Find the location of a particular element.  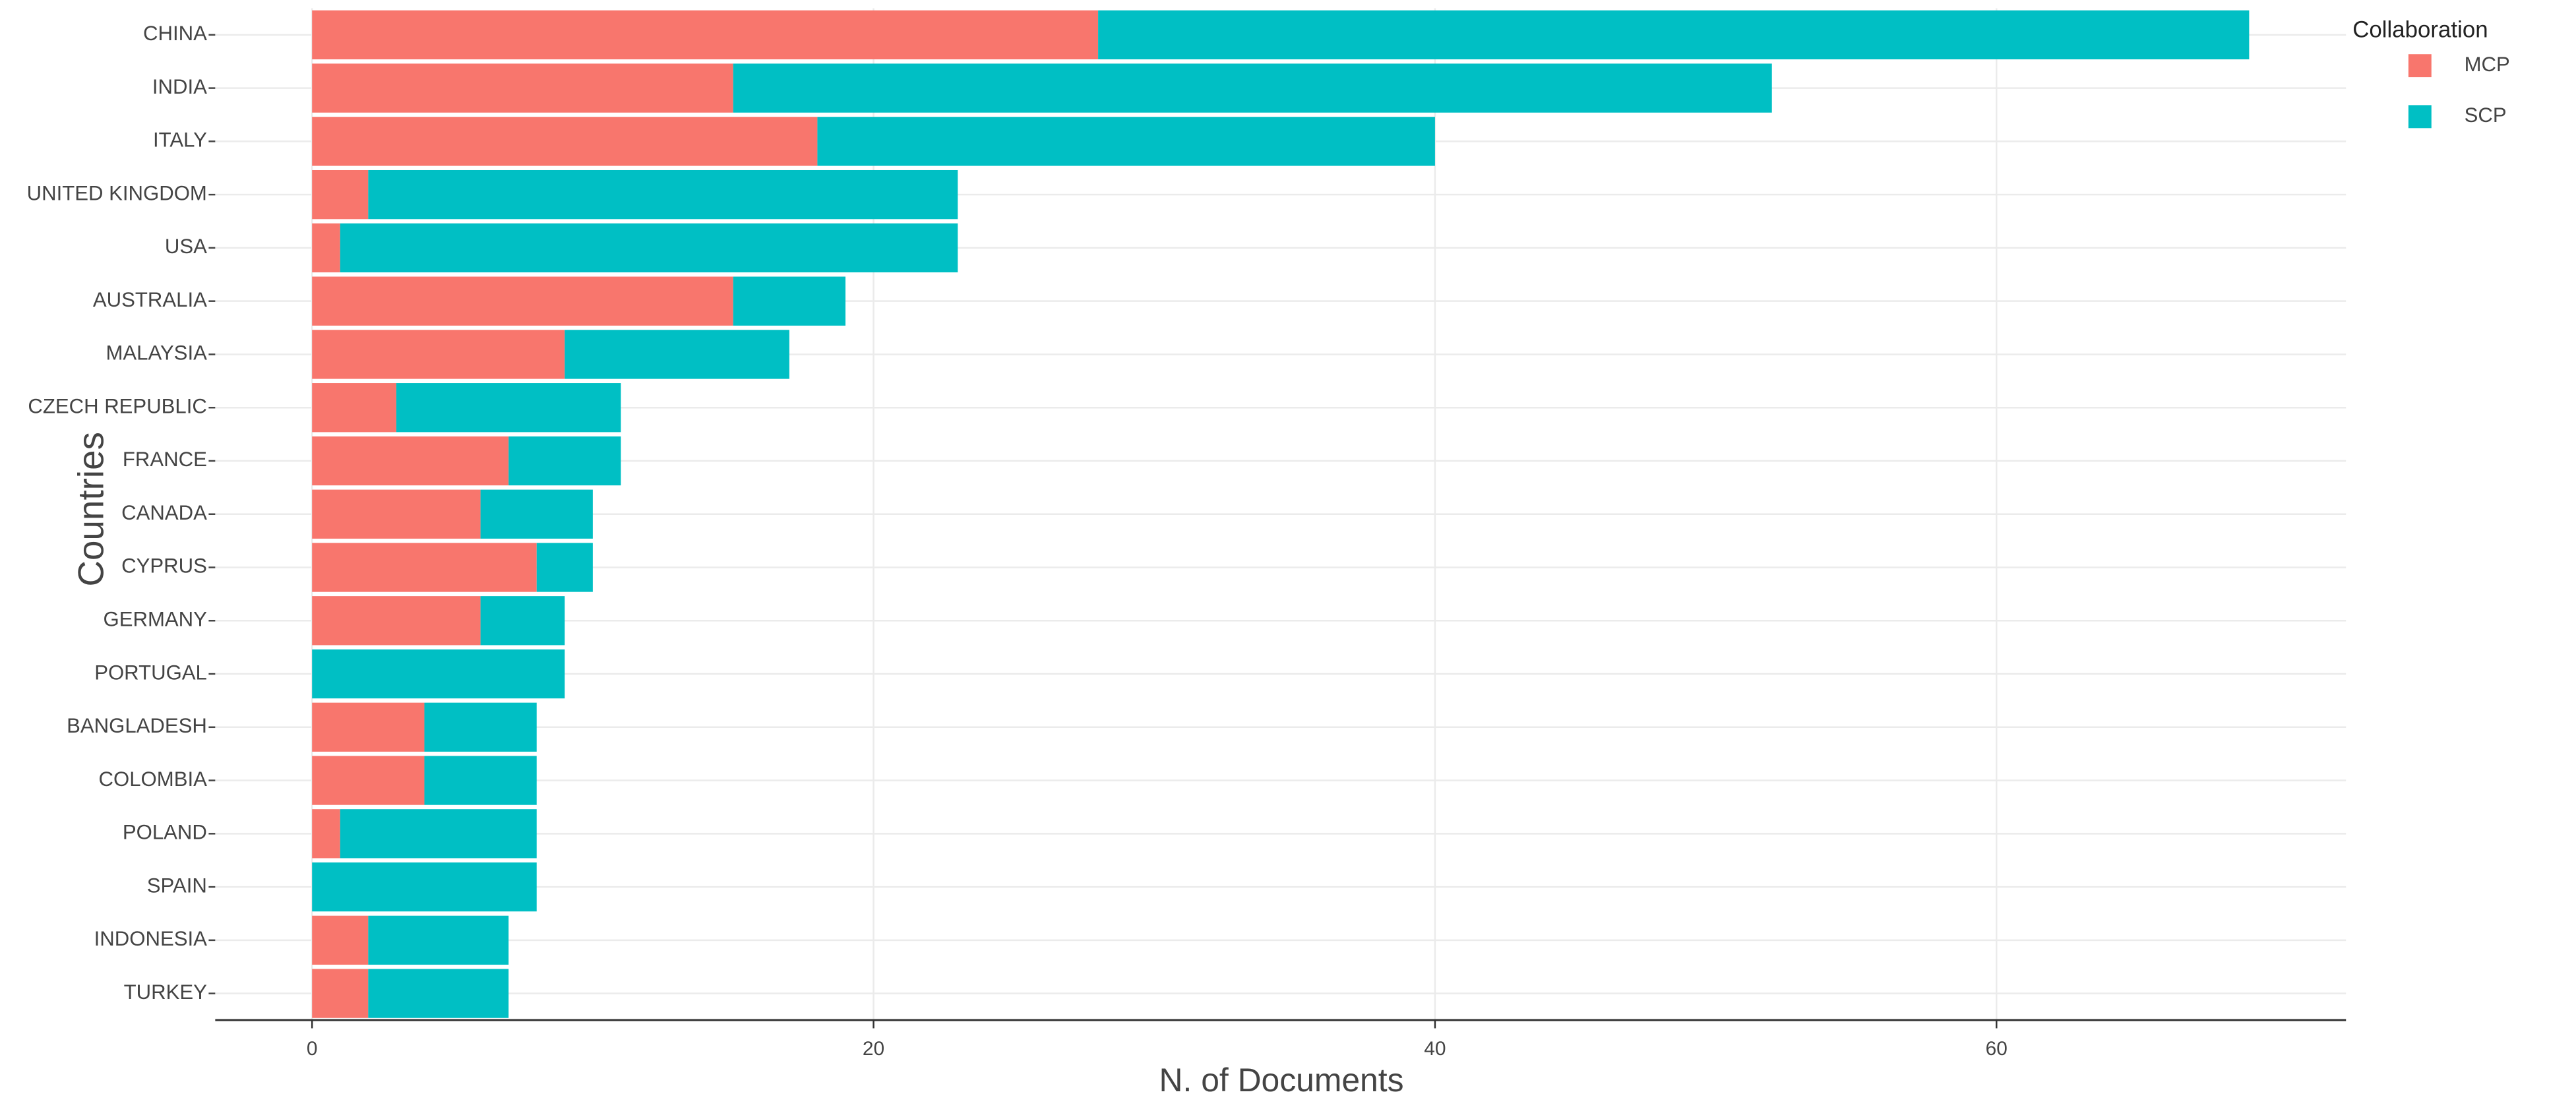

y-tick-label: PORTUGAL is located at coordinates (150, 672).